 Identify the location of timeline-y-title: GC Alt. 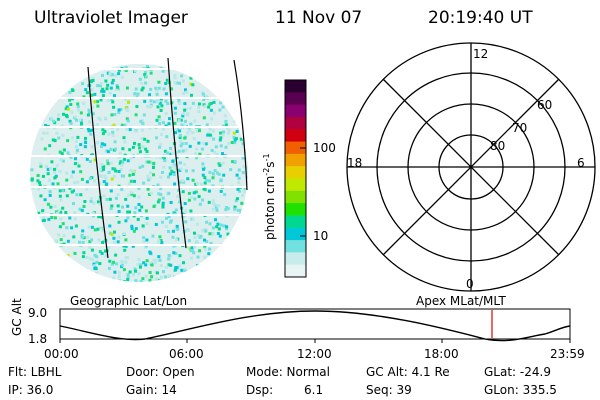
(17, 317).